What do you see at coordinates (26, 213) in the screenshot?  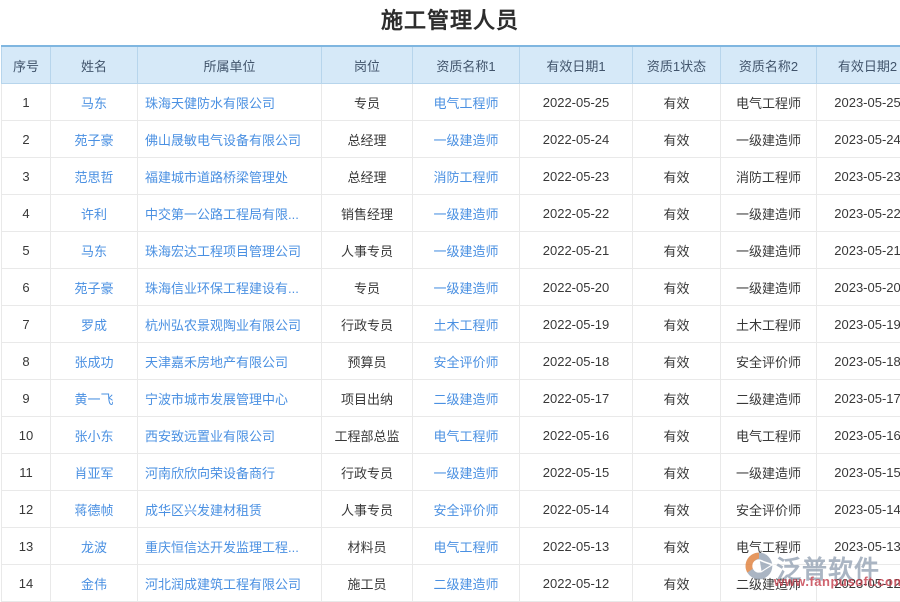 I see `cell-index: 4` at bounding box center [26, 213].